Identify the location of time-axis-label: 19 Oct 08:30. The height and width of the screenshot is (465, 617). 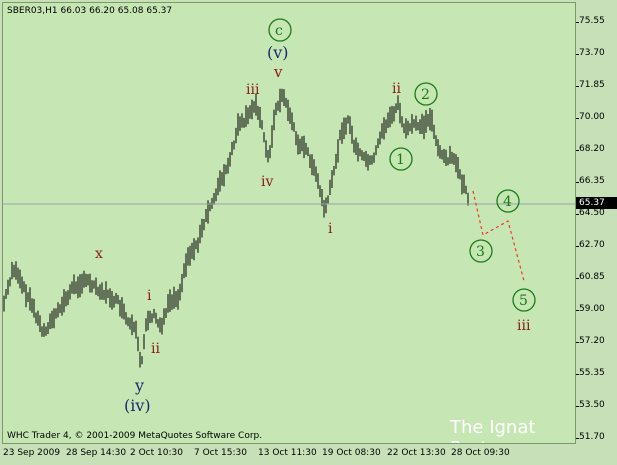
(351, 453).